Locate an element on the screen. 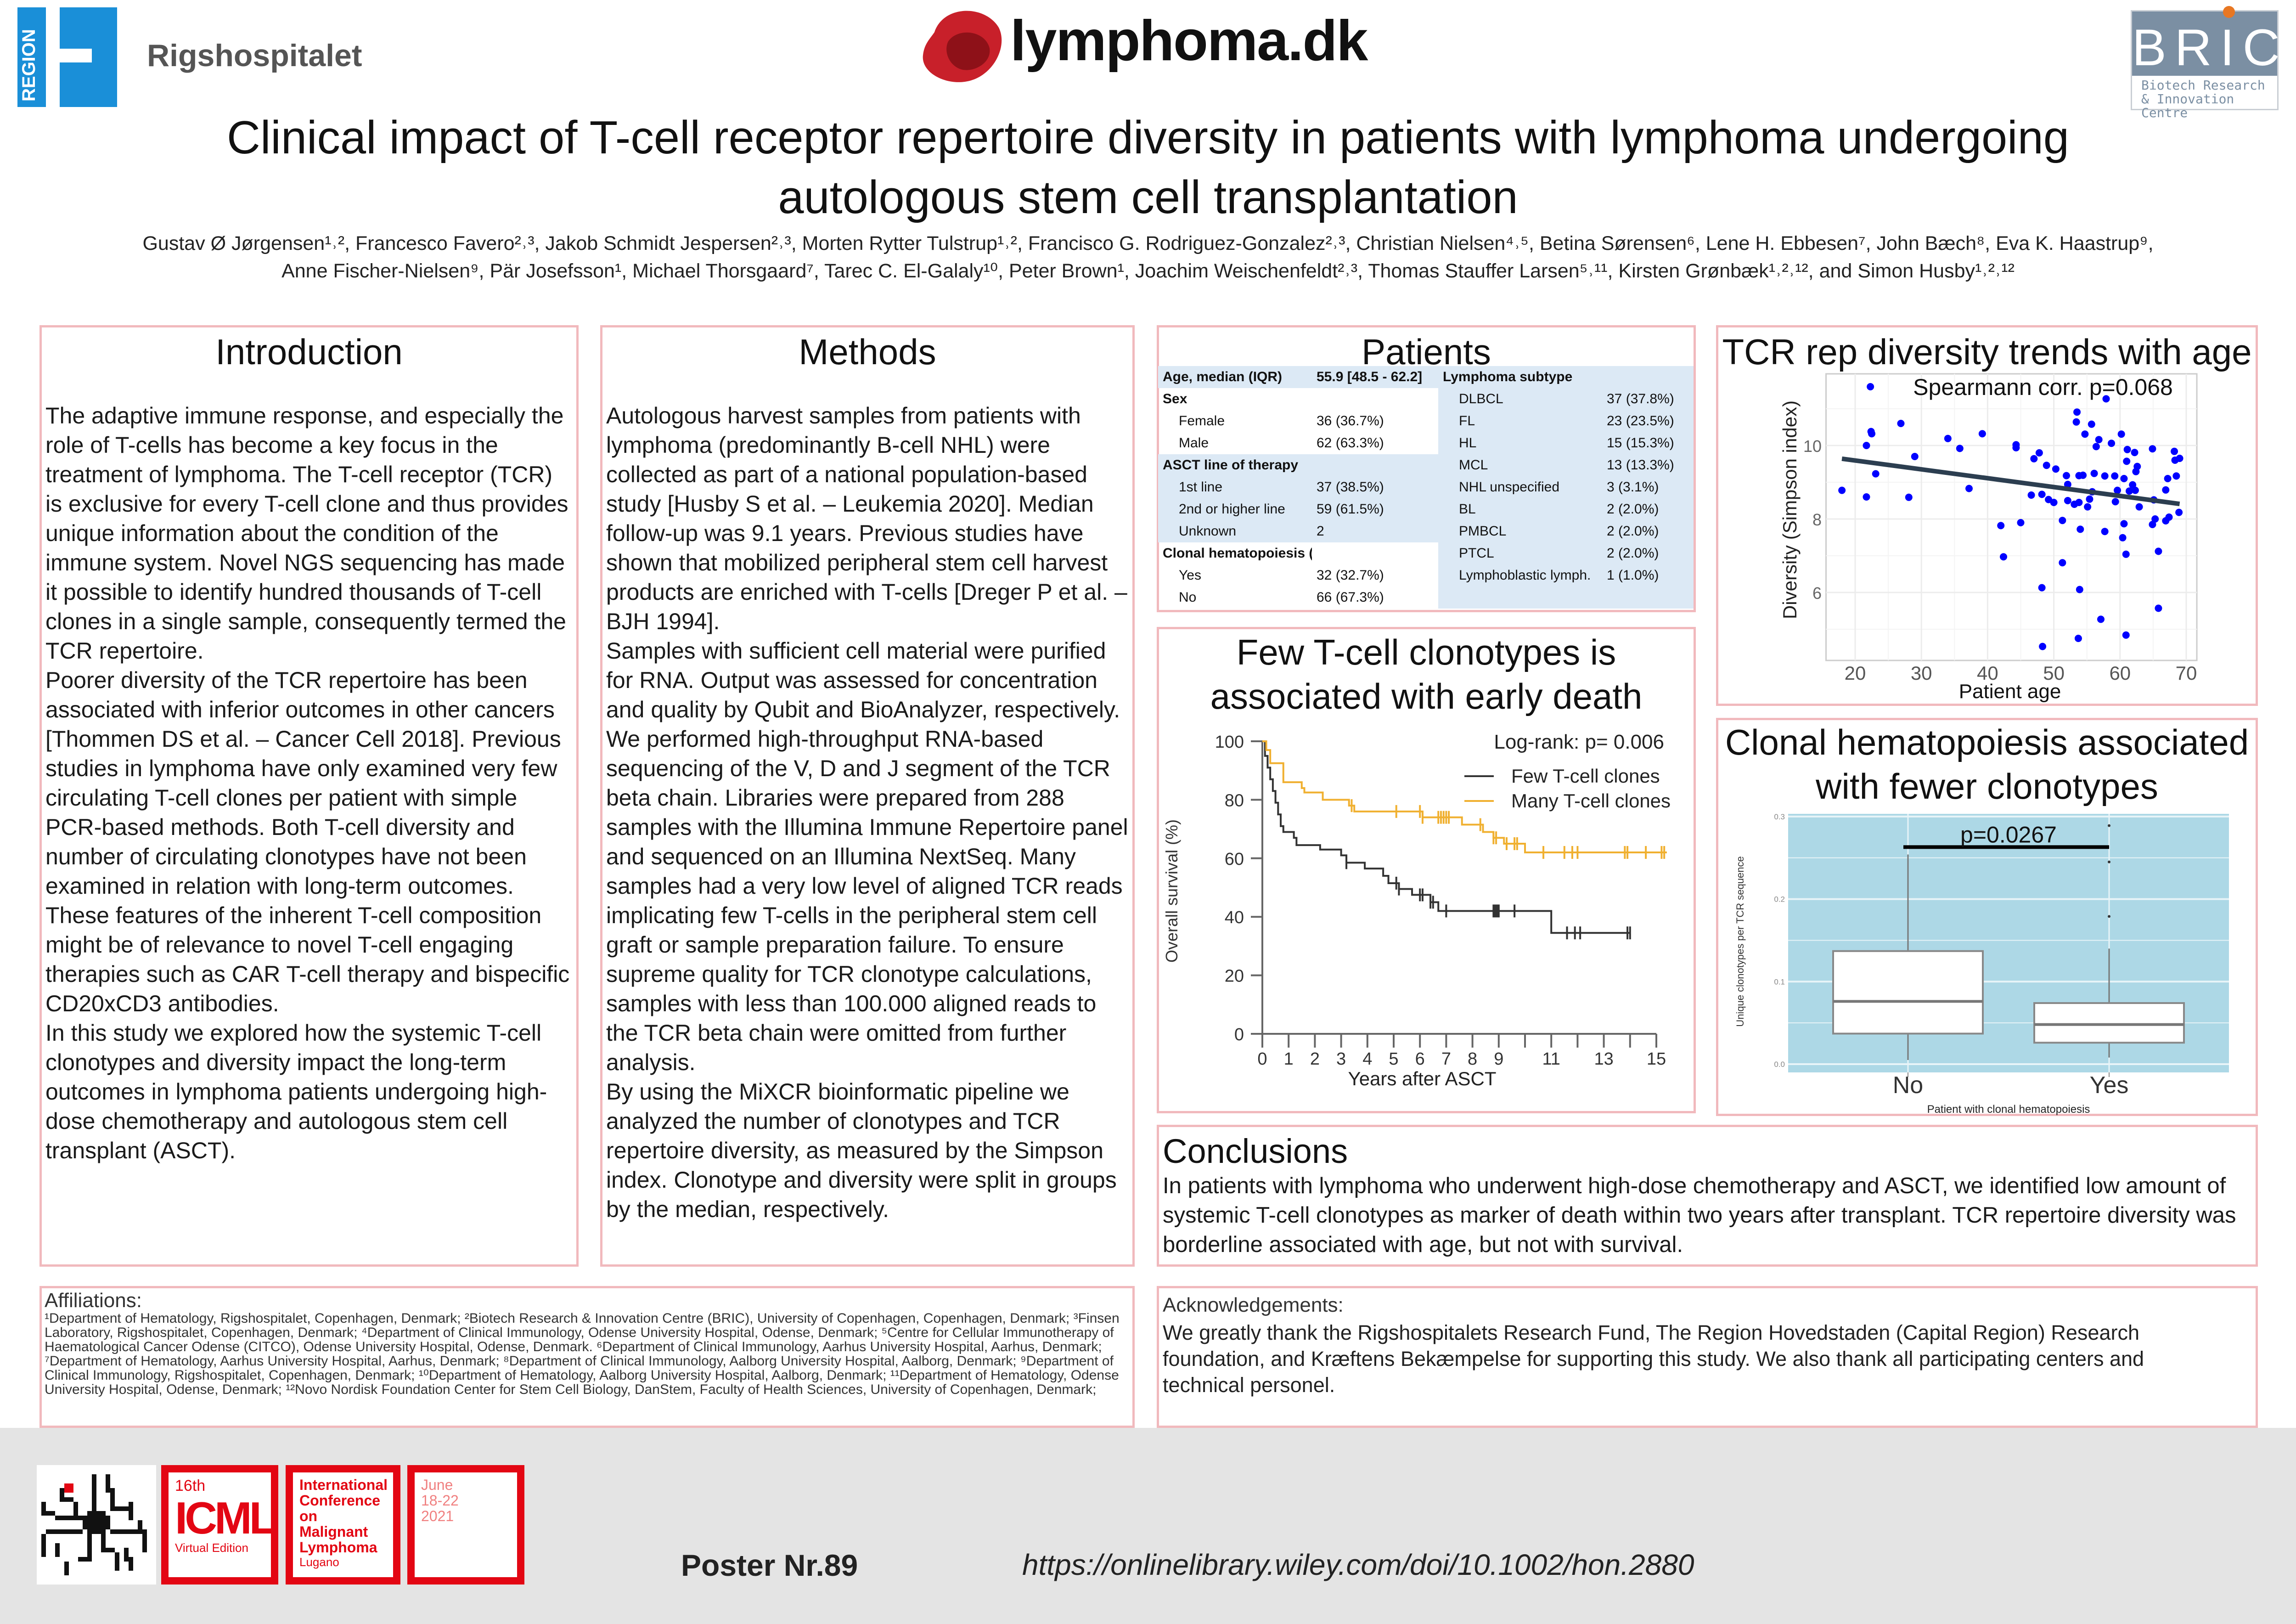  x-tick-label: 9 is located at coordinates (1499, 1059).